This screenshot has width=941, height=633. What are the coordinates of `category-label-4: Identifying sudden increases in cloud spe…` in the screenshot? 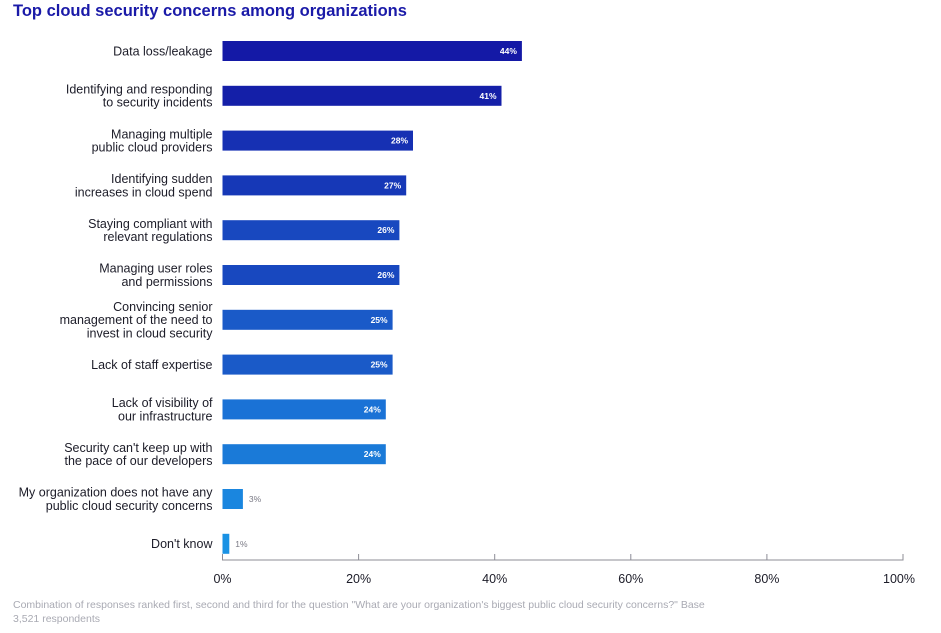 It's located at (144, 185).